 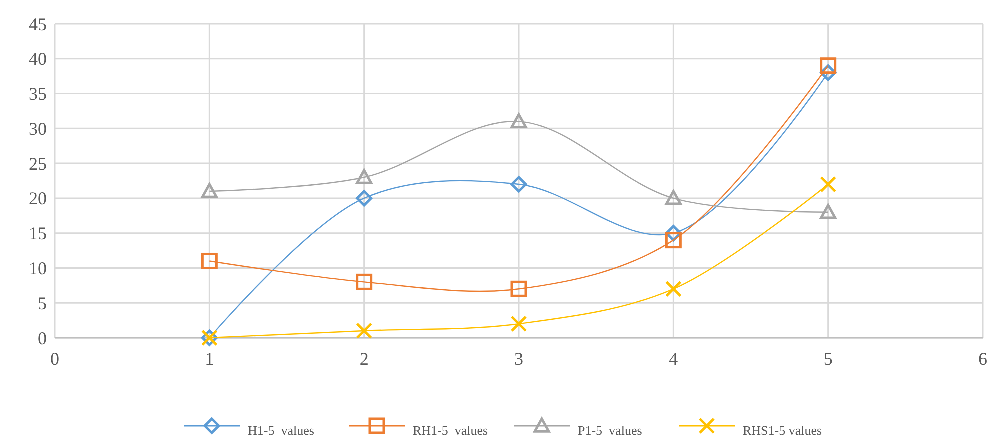 I want to click on y-tick-label: 15, so click(x=38, y=234).